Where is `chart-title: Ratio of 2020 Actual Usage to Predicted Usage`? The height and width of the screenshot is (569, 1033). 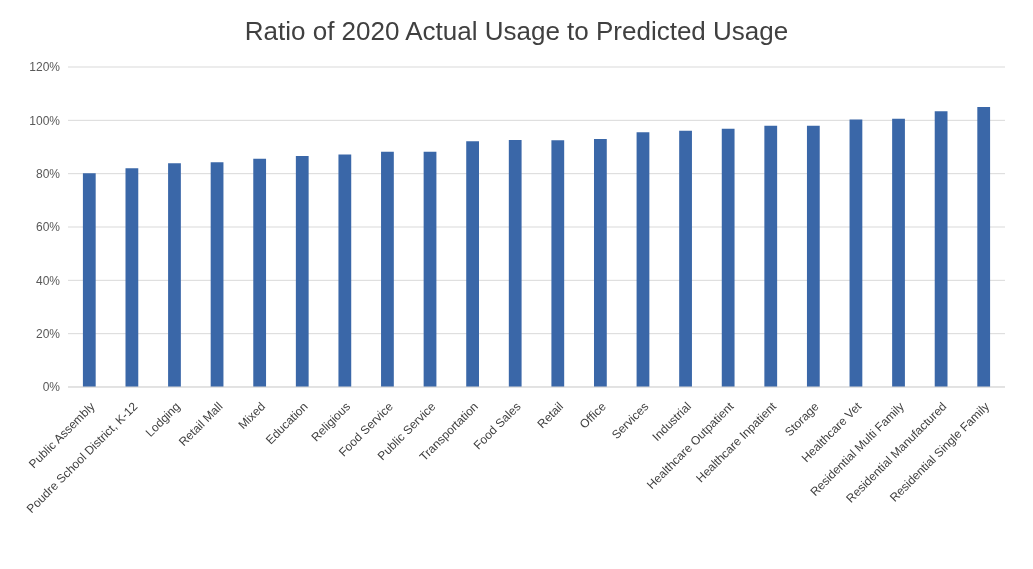
chart-title: Ratio of 2020 Actual Usage to Predicted Usage is located at coordinates (516, 31).